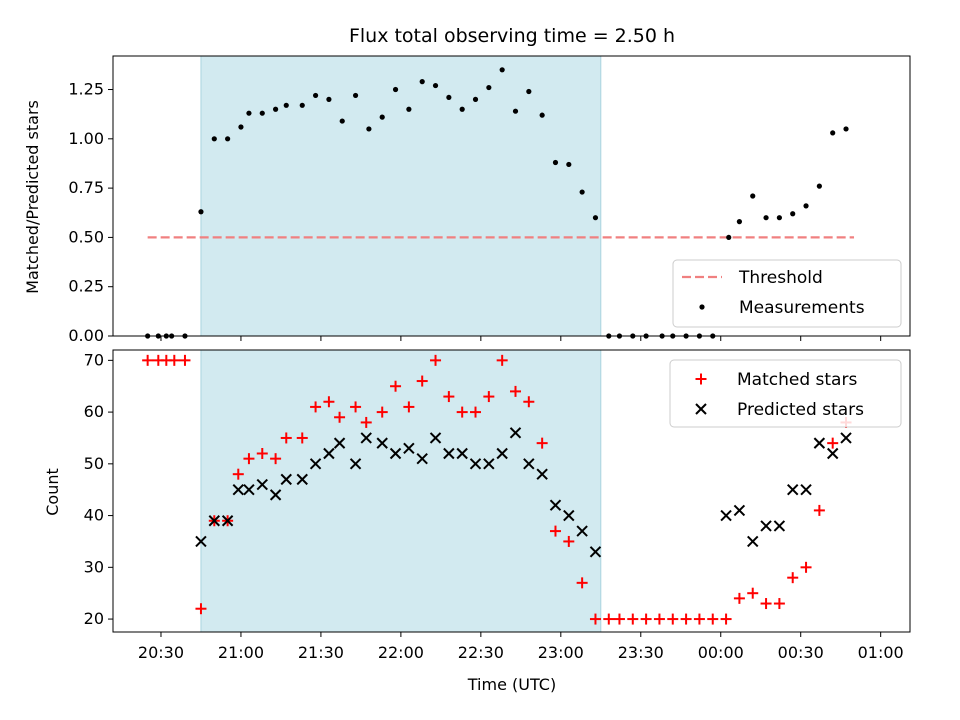 The image size is (960, 720). I want to click on x-tick-label: 20:30, so click(161, 652).